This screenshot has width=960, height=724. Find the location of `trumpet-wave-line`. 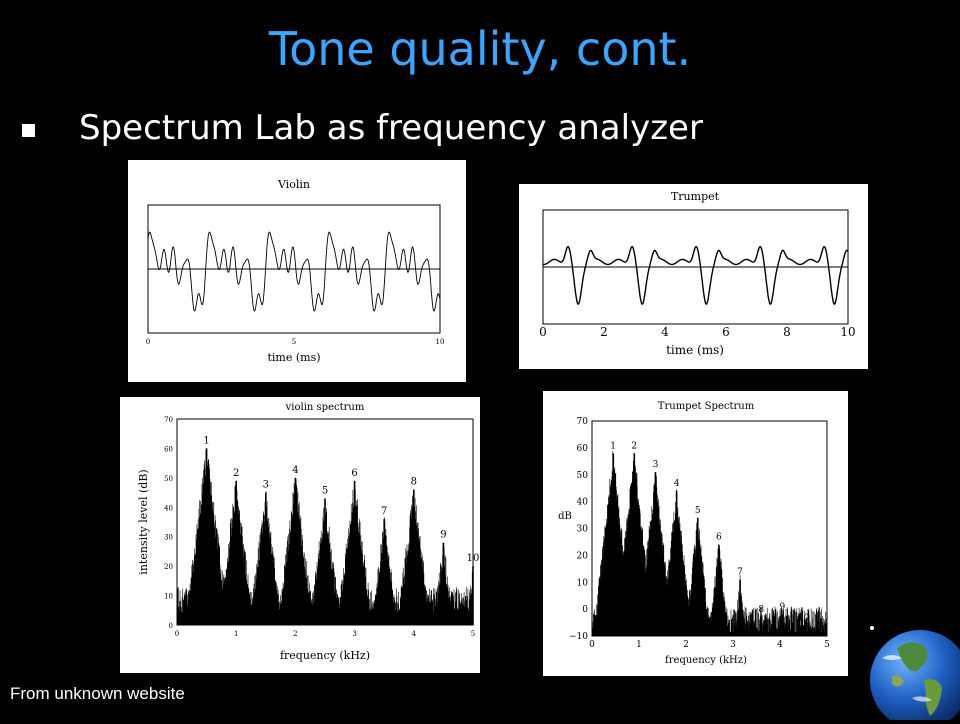

trumpet-wave-line is located at coordinates (695, 275).